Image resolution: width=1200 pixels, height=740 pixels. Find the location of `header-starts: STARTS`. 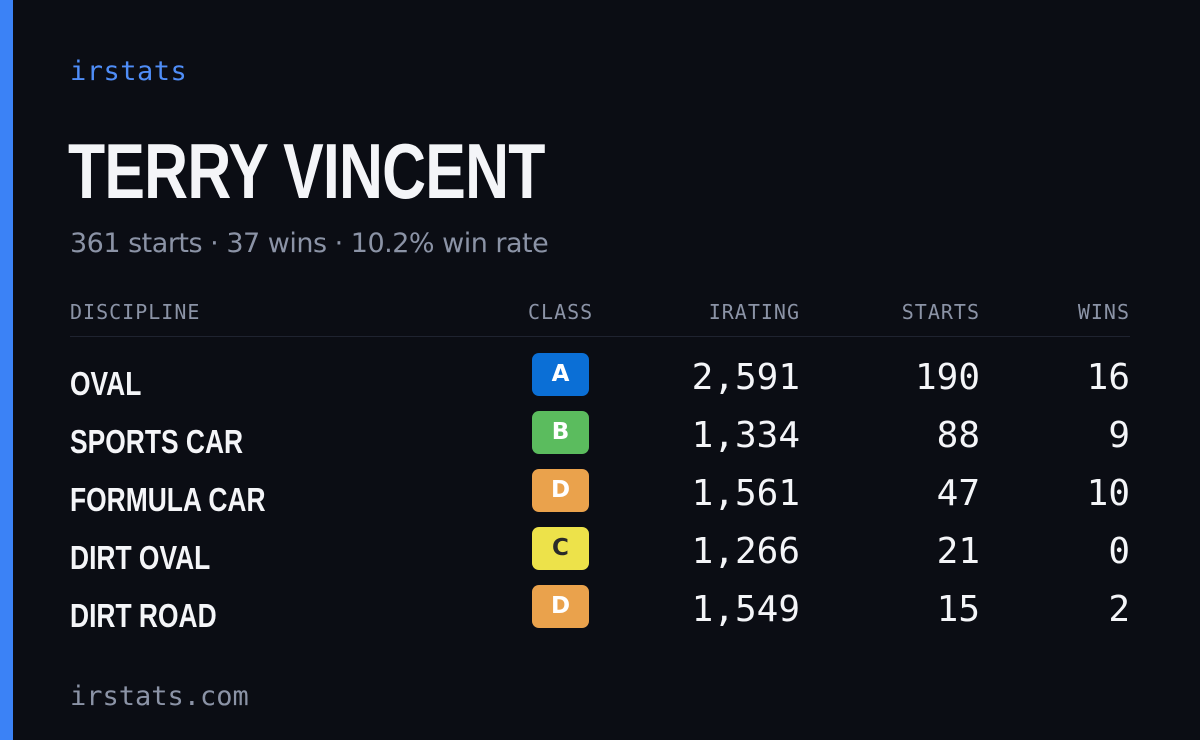

header-starts: STARTS is located at coordinates (940, 312).